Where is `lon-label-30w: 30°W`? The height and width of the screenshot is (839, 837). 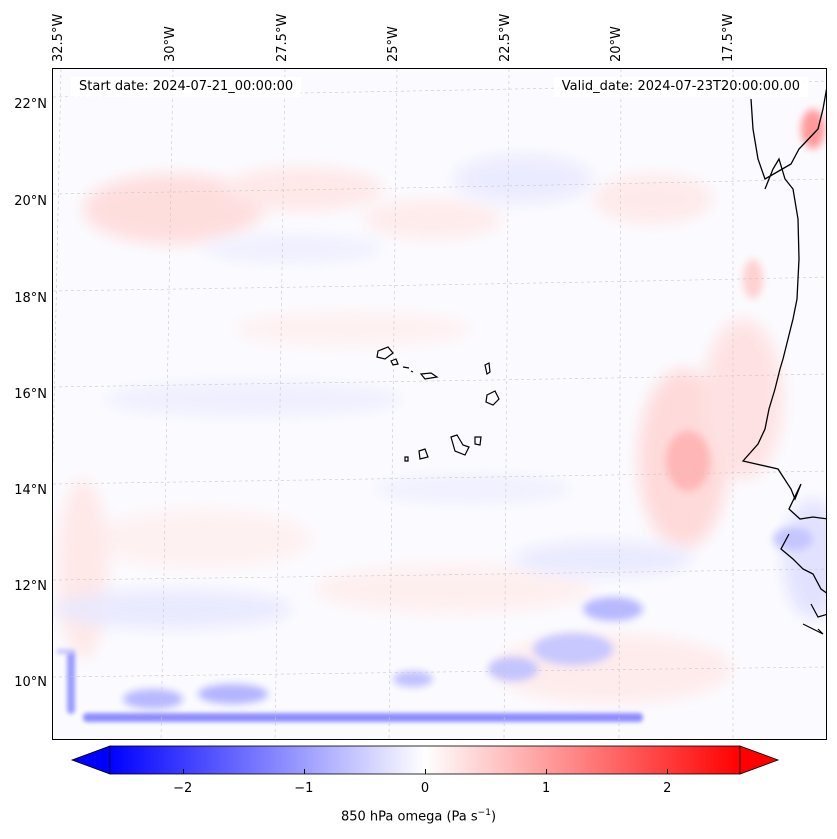
lon-label-30w: 30°W is located at coordinates (170, 44).